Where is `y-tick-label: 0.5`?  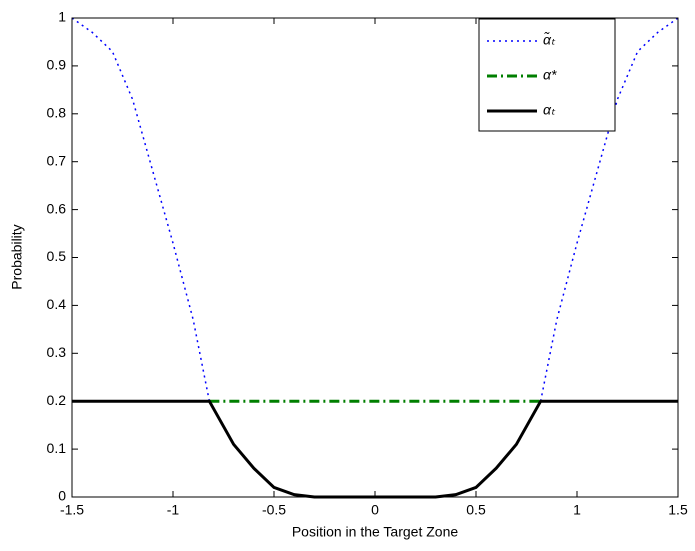
y-tick-label: 0.5 is located at coordinates (57, 256).